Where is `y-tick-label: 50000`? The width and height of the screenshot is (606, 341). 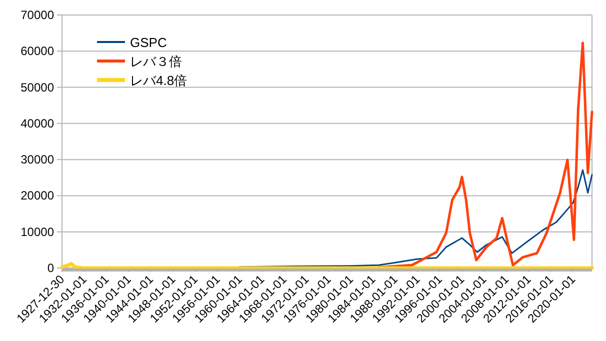 y-tick-label: 50000 is located at coordinates (37, 87).